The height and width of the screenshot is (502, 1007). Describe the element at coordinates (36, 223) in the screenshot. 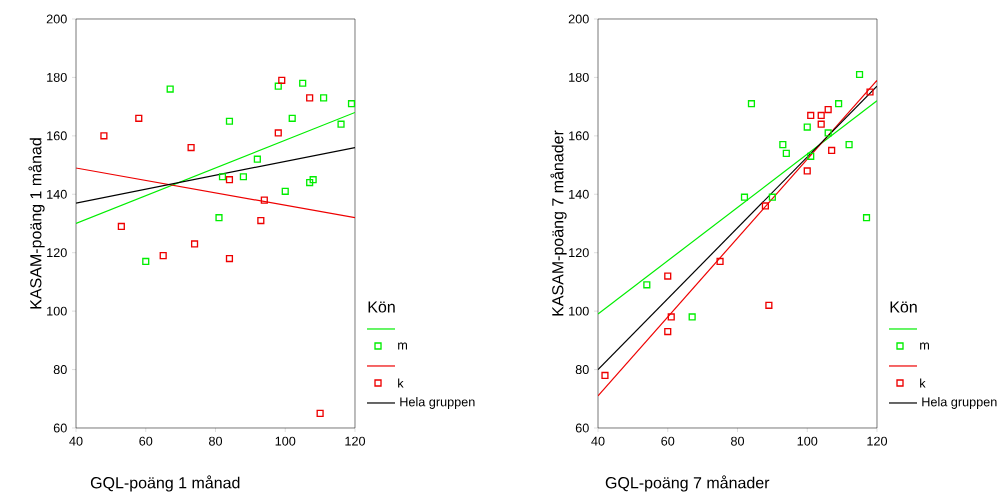

I see `y-axis-title: KASAM-poäng 1 månad` at that location.